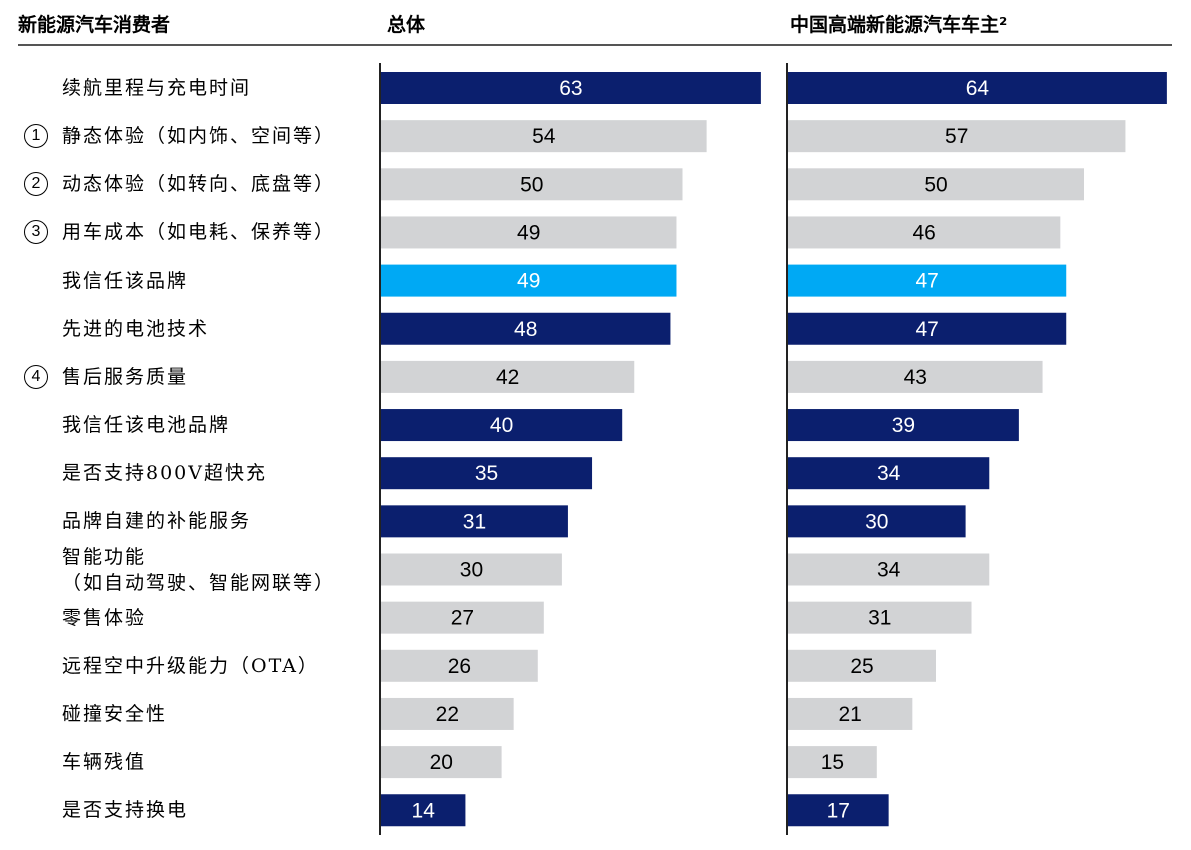 This screenshot has width=1191, height=850. I want to click on category-label: 我信任该品牌, so click(125, 280).